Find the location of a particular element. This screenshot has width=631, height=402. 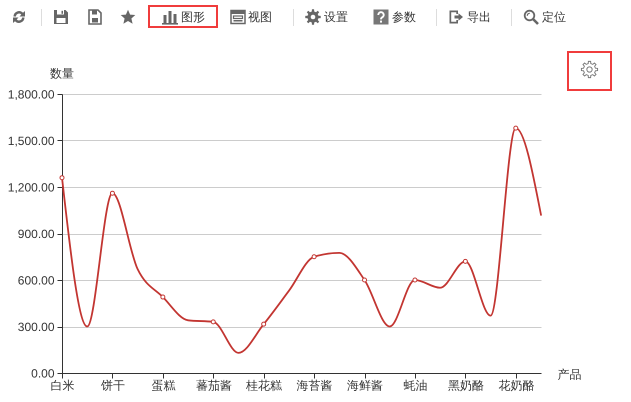

text: 定位 is located at coordinates (554, 17).